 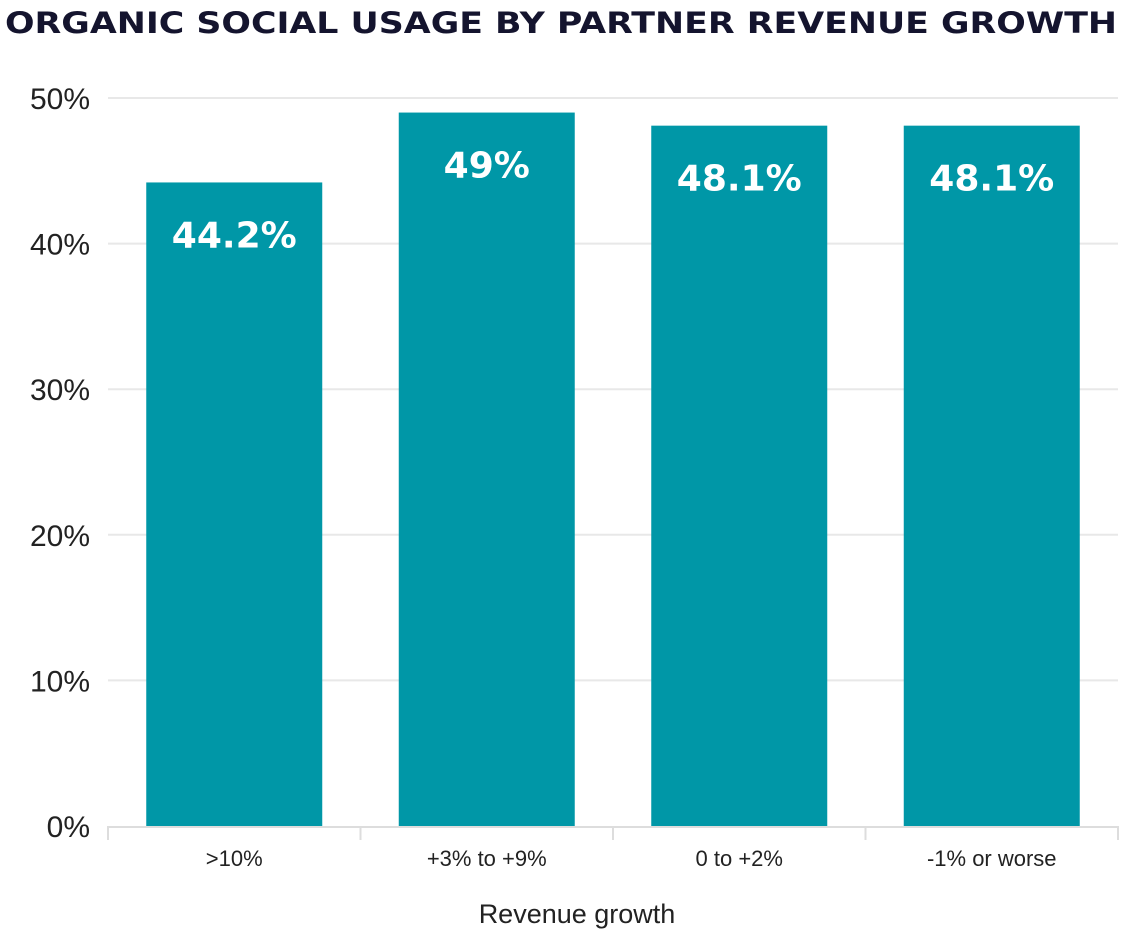 What do you see at coordinates (60, 681) in the screenshot?
I see `y-tick-label: 10%` at bounding box center [60, 681].